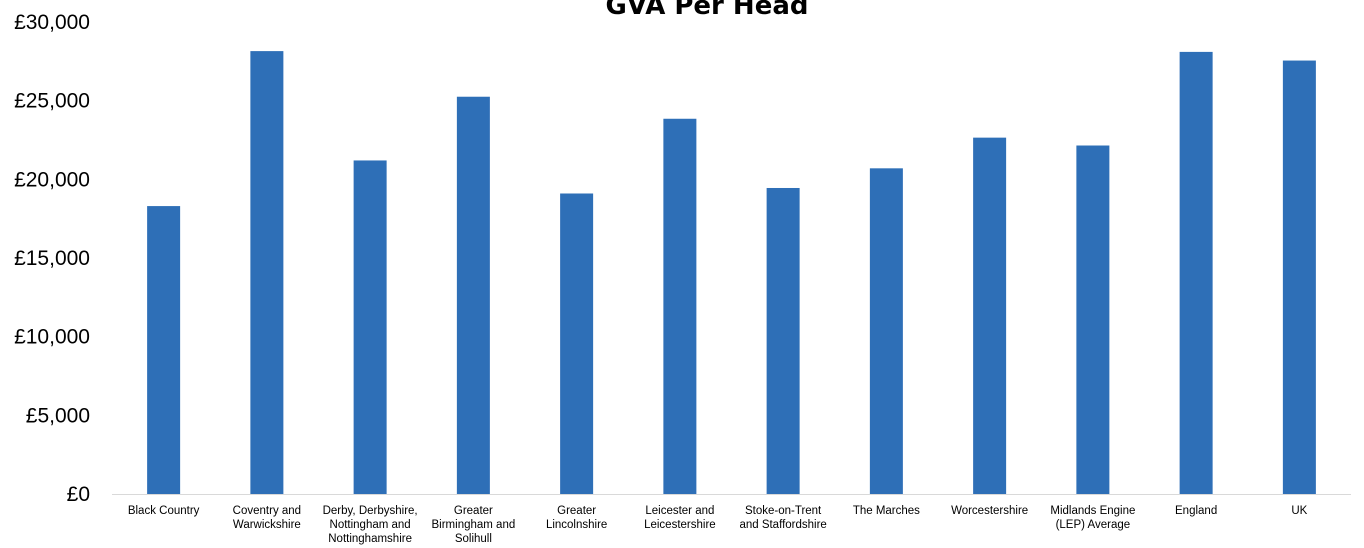 Image resolution: width=1364 pixels, height=548 pixels. Describe the element at coordinates (58, 415) in the screenshot. I see `y-tick-label: £5,000` at that location.